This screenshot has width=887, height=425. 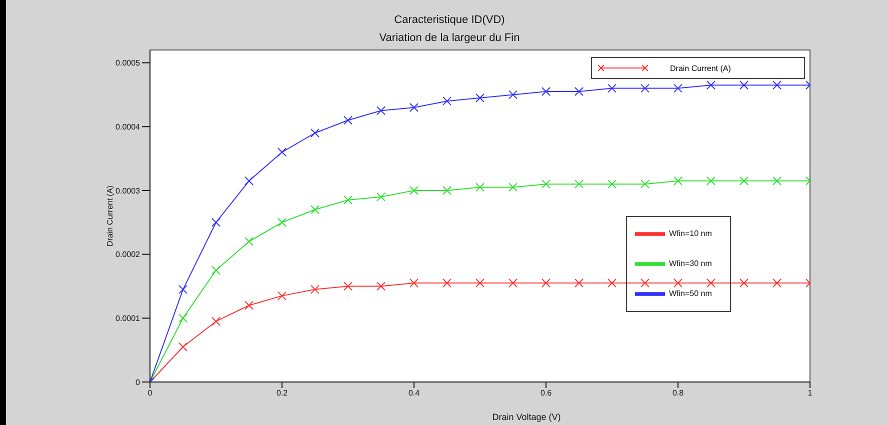 What do you see at coordinates (138, 382) in the screenshot?
I see `y-tick-label: 0` at bounding box center [138, 382].